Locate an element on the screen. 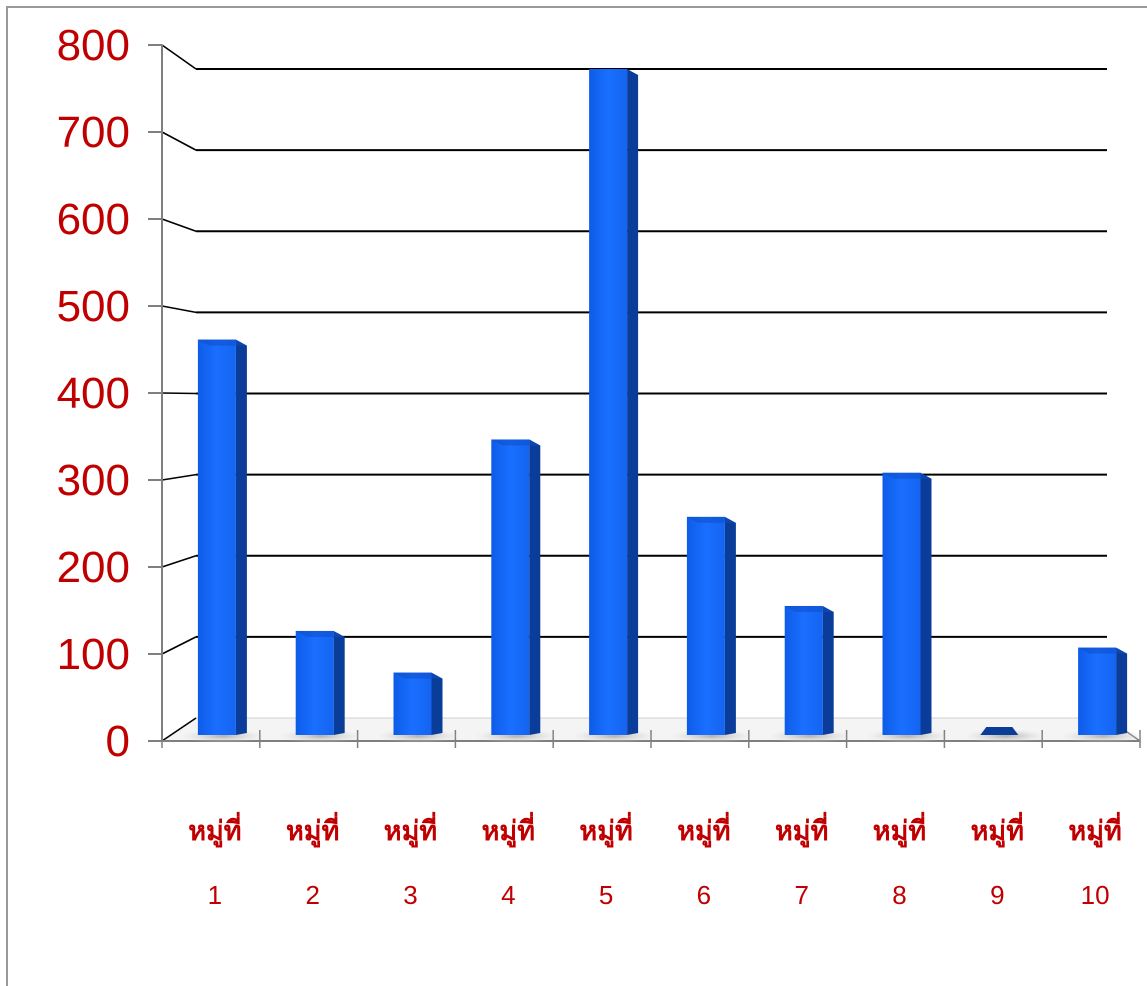  y-tick-label: 400 is located at coordinates (93, 393).